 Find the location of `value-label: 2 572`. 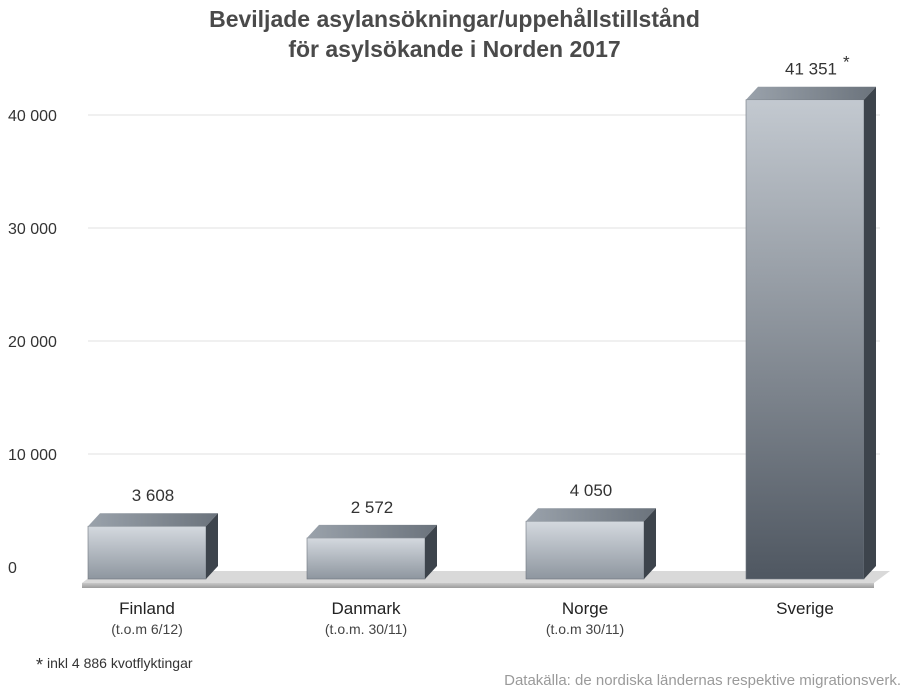

value-label: 2 572 is located at coordinates (372, 507).